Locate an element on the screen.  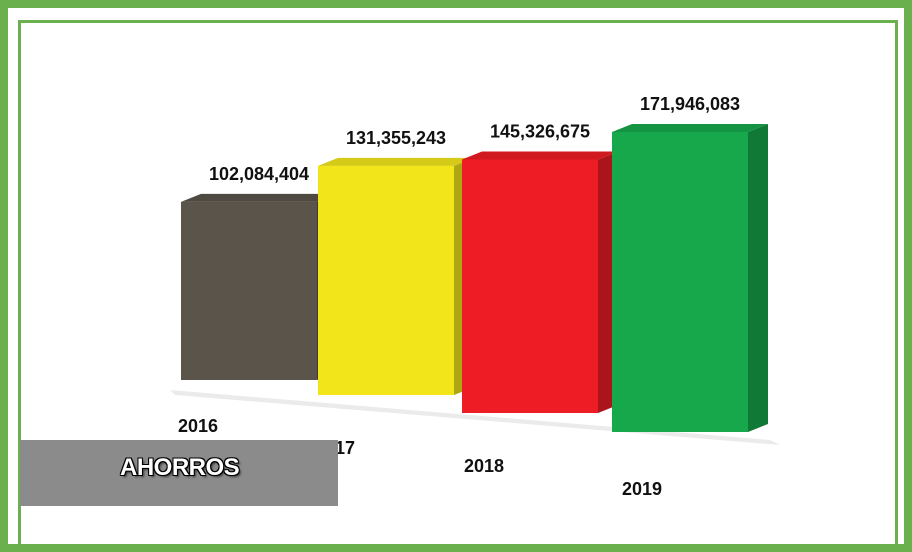
bar-front-2016 is located at coordinates (249, 290).